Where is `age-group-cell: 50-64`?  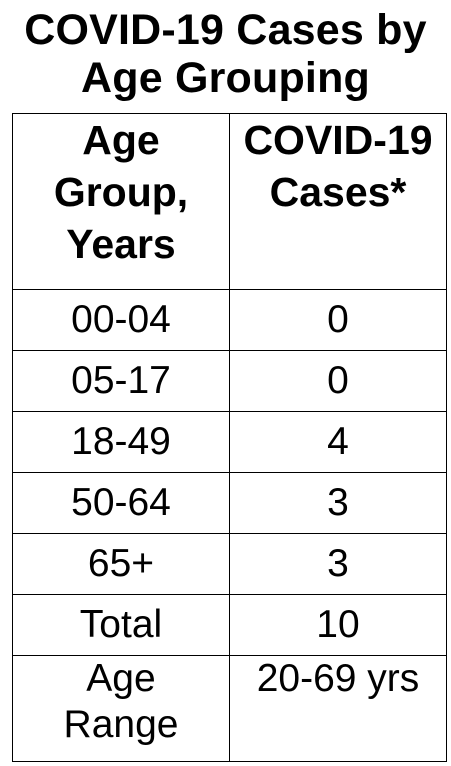
age-group-cell: 50-64 is located at coordinates (121, 503).